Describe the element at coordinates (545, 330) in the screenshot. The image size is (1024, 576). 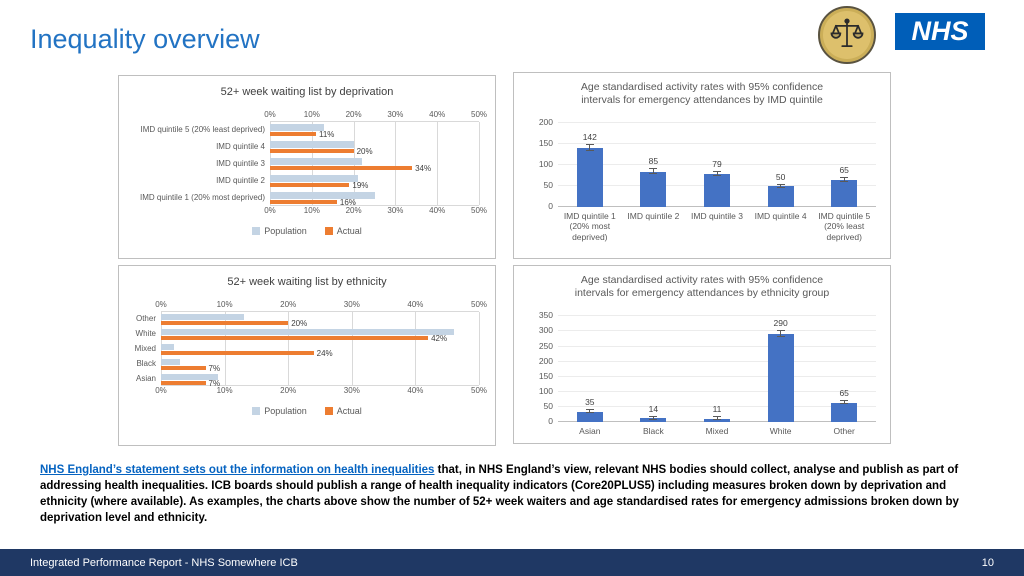
I see `y-tick-label: 300` at that location.